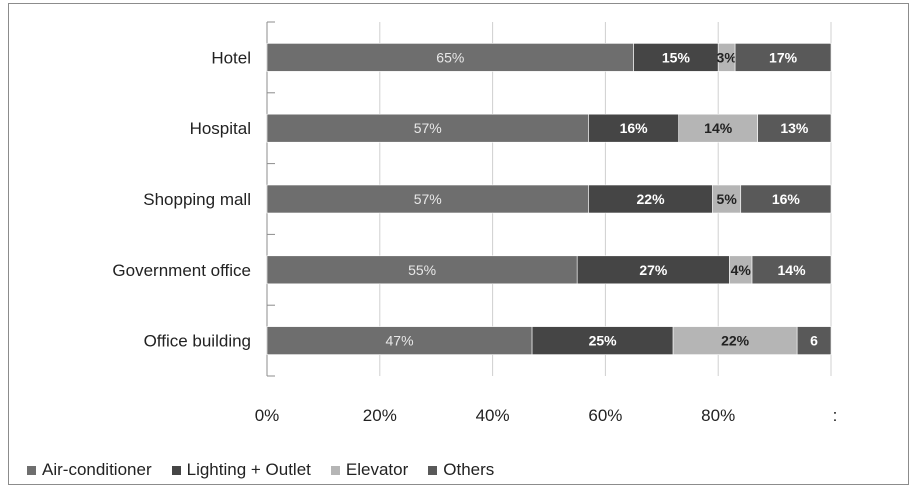  What do you see at coordinates (741, 270) in the screenshot?
I see `data-label: 4%` at bounding box center [741, 270].